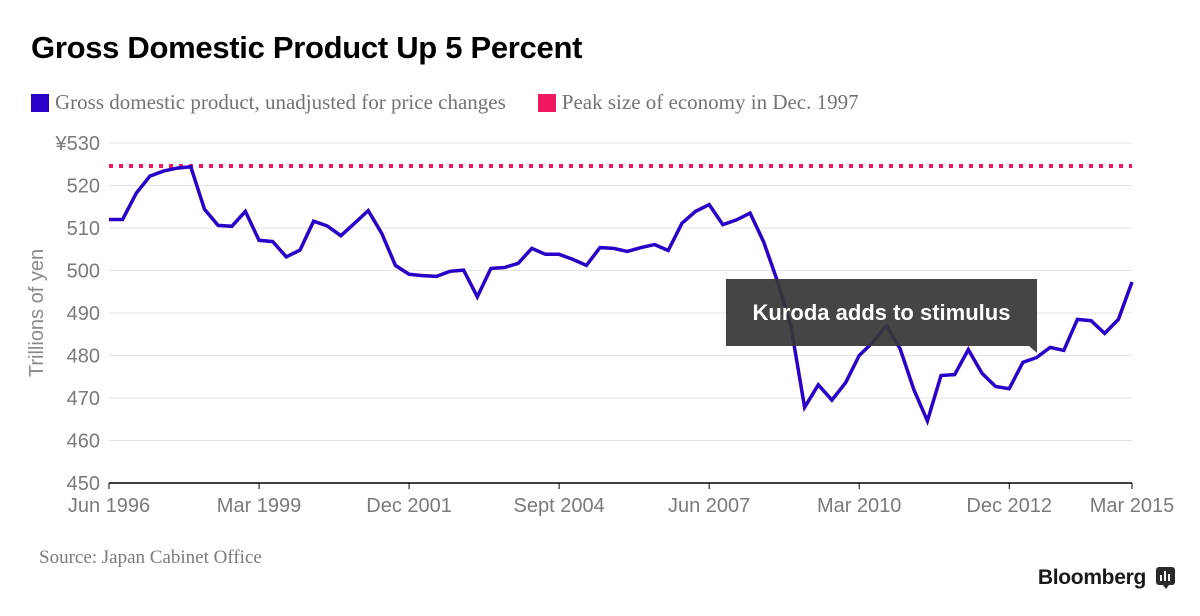 The height and width of the screenshot is (616, 1200). Describe the element at coordinates (1165, 578) in the screenshot. I see `bloomberg-bar-chart-icon` at that location.